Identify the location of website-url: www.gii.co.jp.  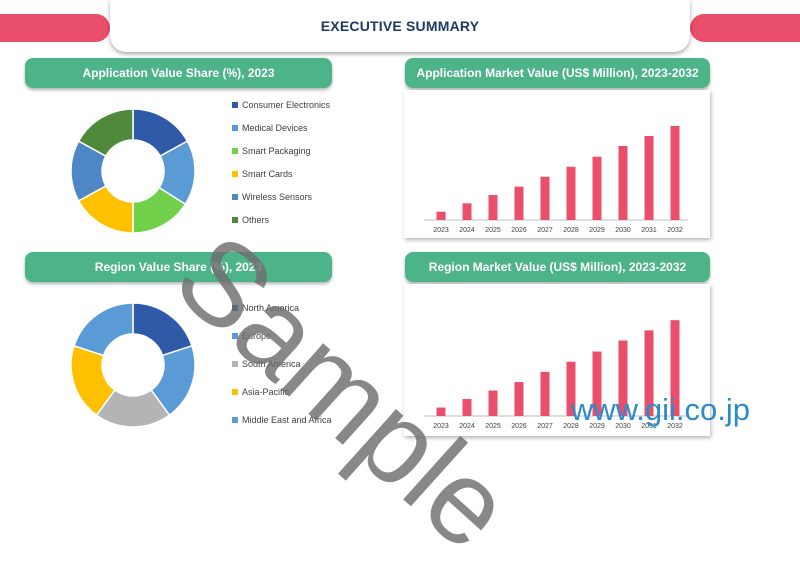
(660, 409).